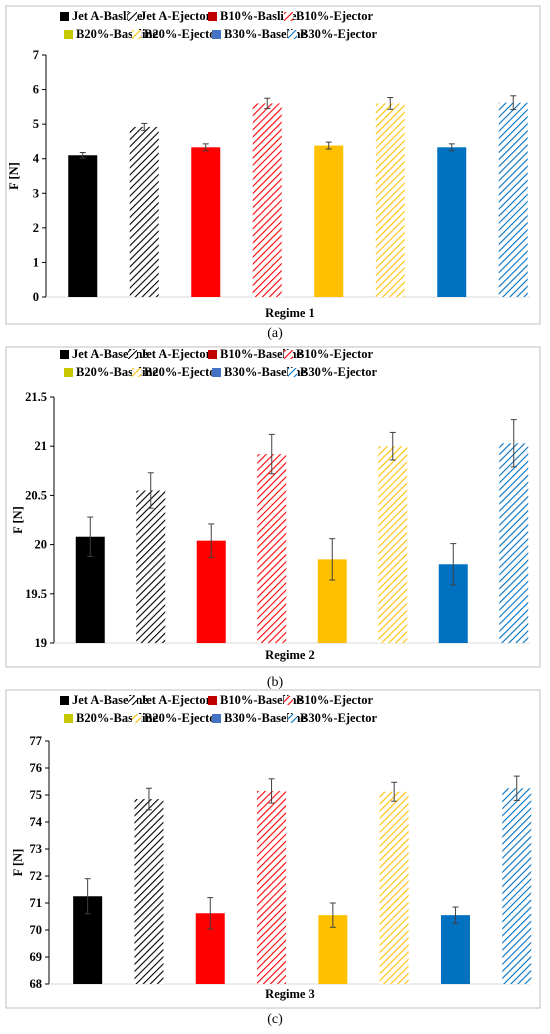 This screenshot has height=1034, width=550. Describe the element at coordinates (107, 16) in the screenshot. I see `legend-label: Jet A-Basline` at that location.